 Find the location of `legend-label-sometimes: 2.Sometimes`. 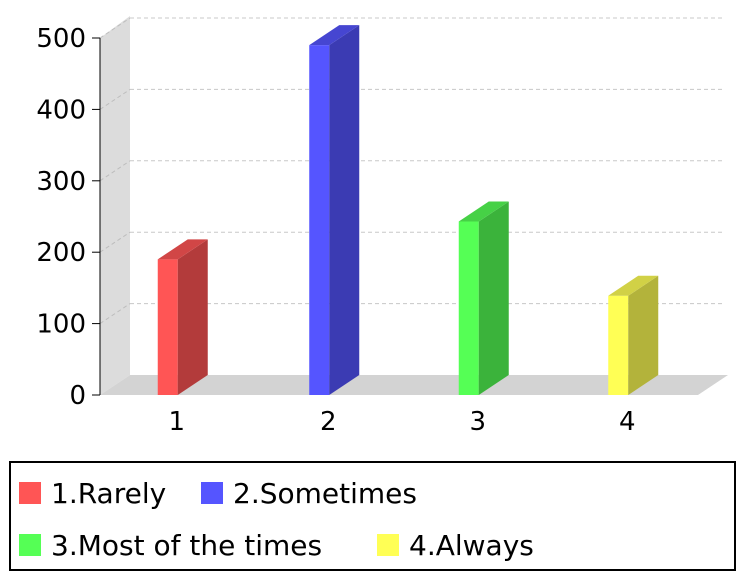

legend-label-sometimes: 2.Sometimes is located at coordinates (325, 493).